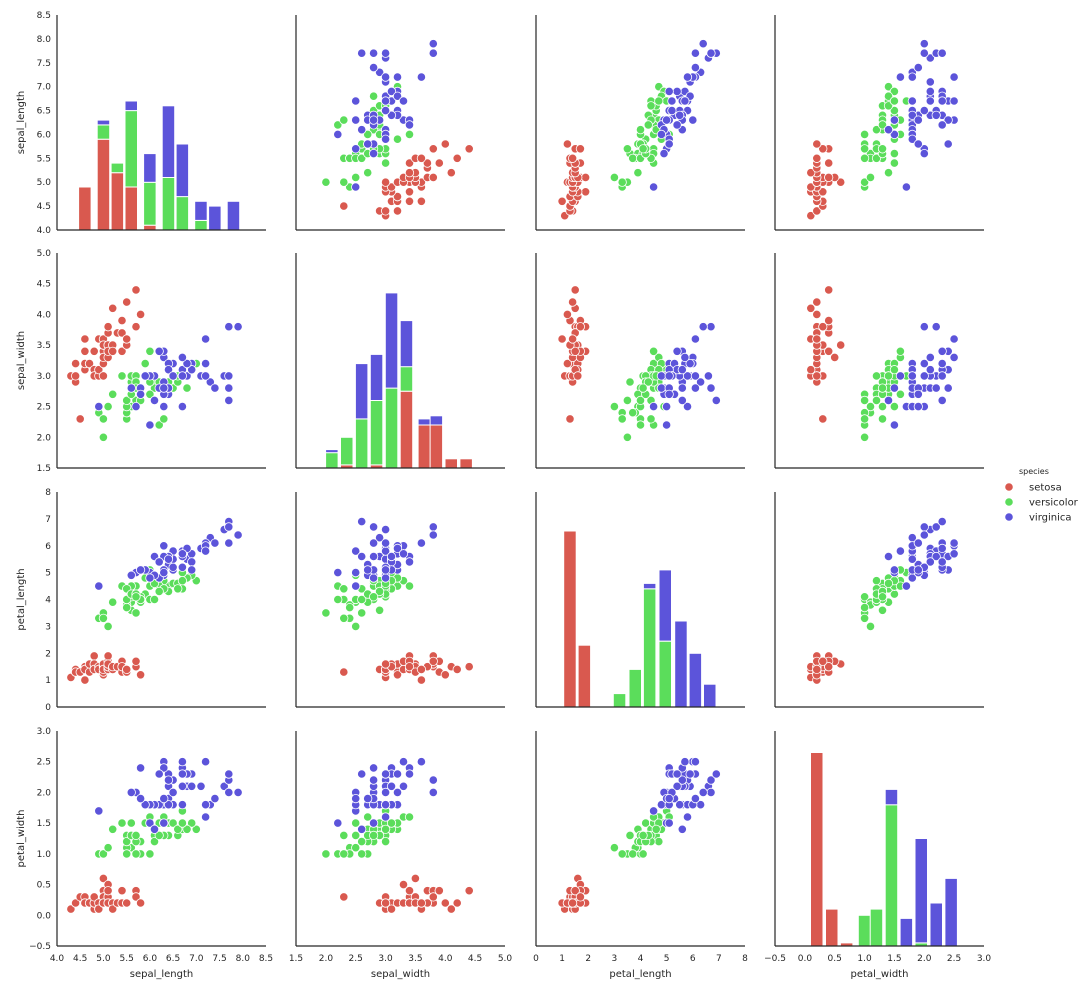 This screenshot has width=1086, height=991. I want to click on x-tick-label: 3.0, so click(385, 959).